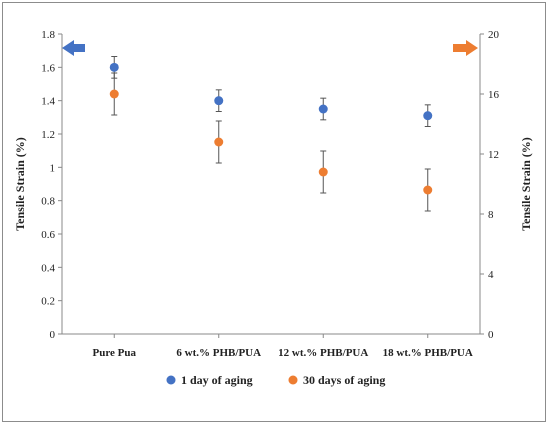 This screenshot has width=550, height=426. I want to click on category-label: Pure Pua, so click(115, 353).